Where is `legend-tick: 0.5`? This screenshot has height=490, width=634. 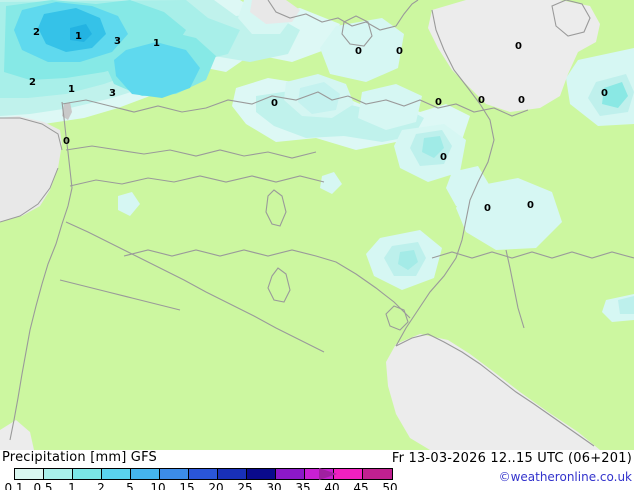
legend-tick: 0.5 is located at coordinates (43, 485).